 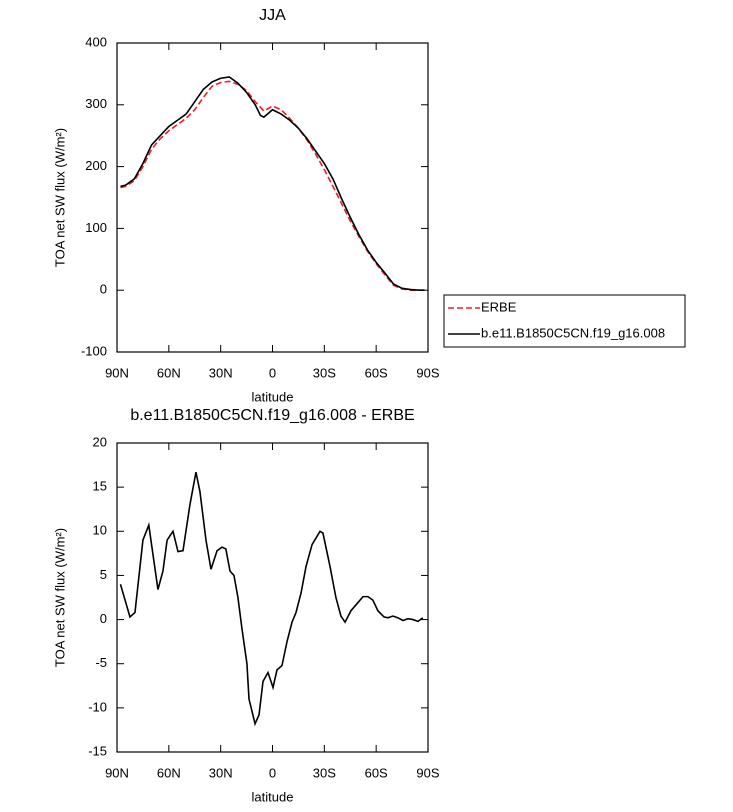 I want to click on y-tick-label: -10, so click(x=97, y=706).